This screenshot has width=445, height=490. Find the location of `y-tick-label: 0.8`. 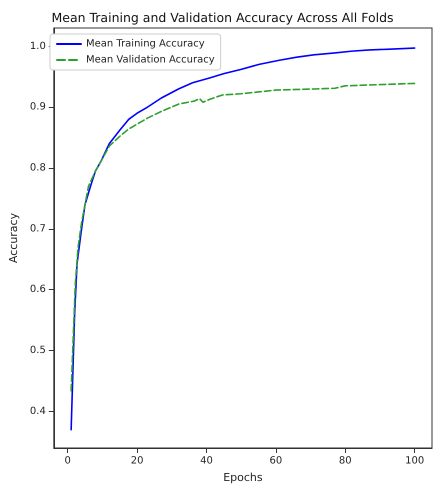

y-tick-label: 0.8 is located at coordinates (38, 168).